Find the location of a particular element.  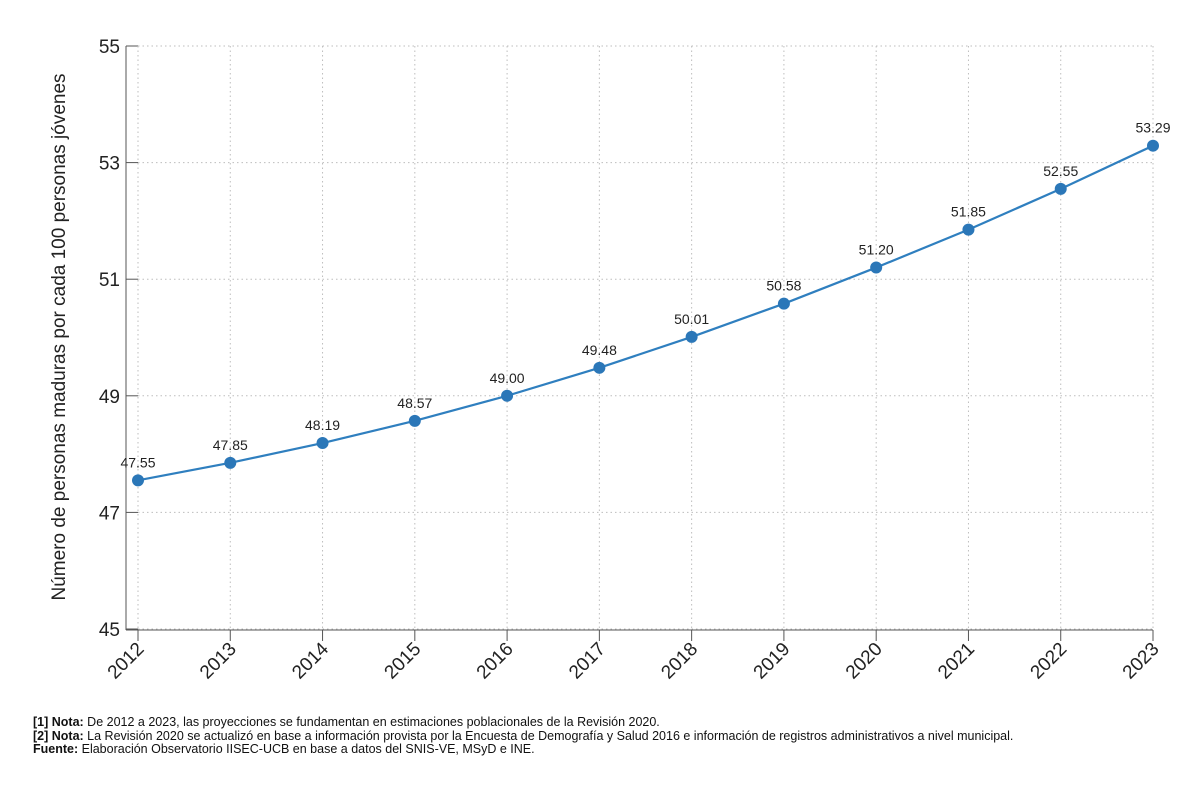

data-label: 53.29 is located at coordinates (1152, 128).